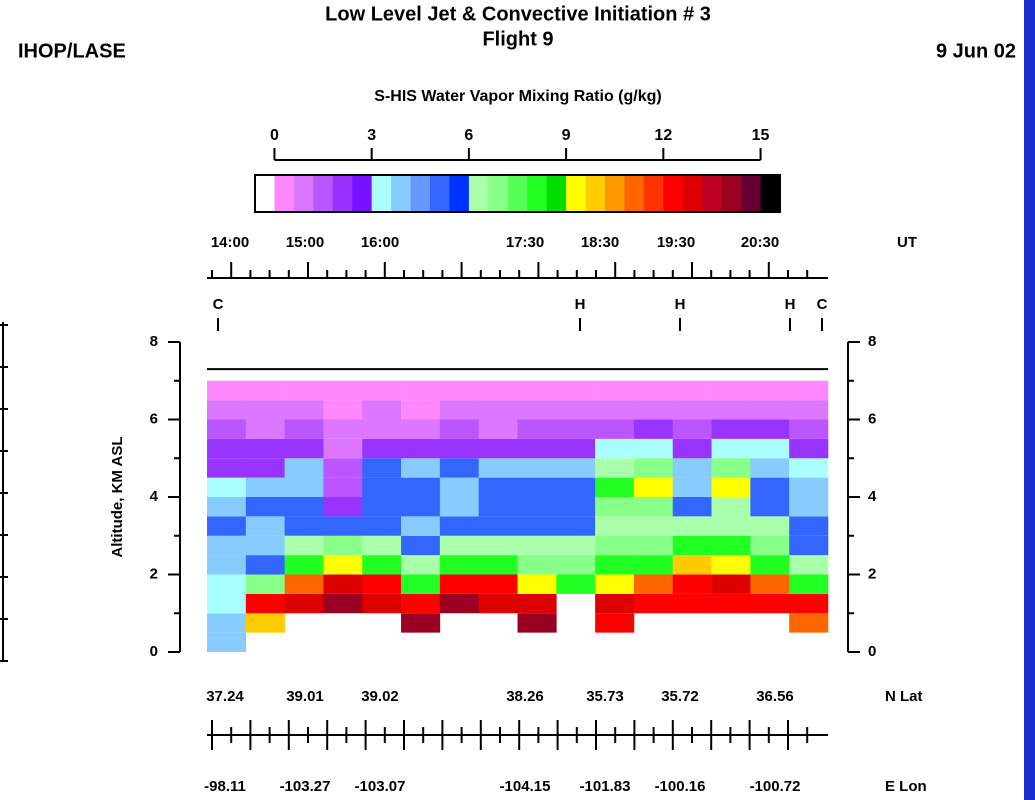  What do you see at coordinates (154, 341) in the screenshot?
I see `y-tick-label: 8` at bounding box center [154, 341].